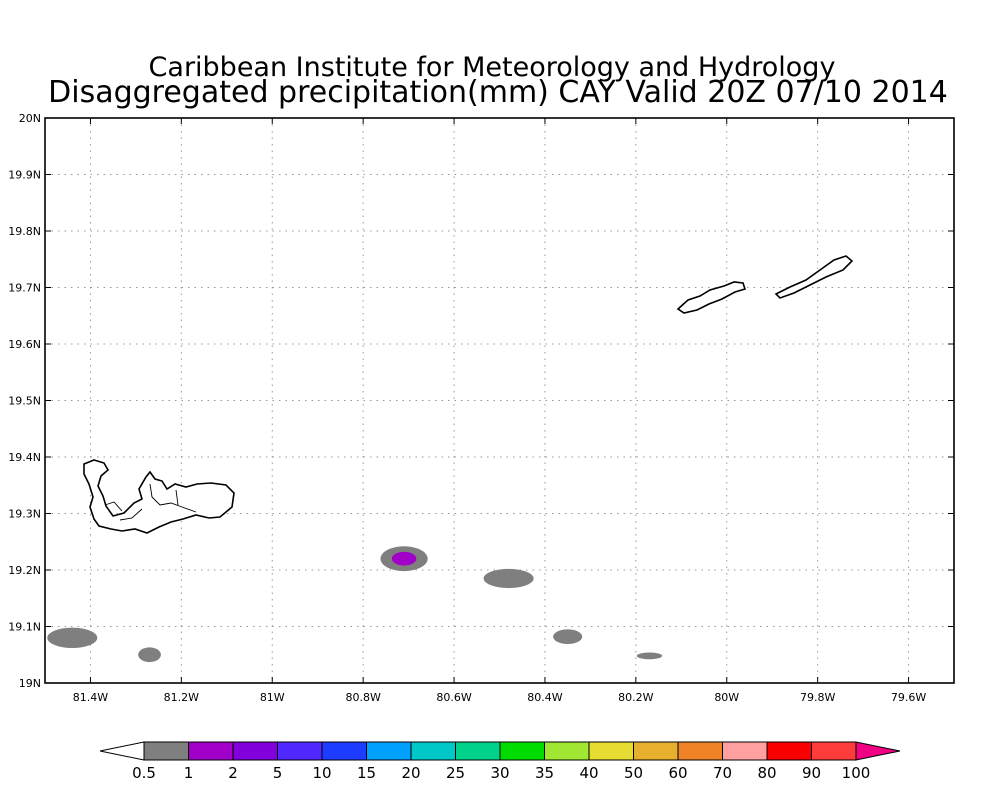 This screenshot has height=800, width=1000. I want to click on y-tick-label: 19.9N, so click(24, 175).